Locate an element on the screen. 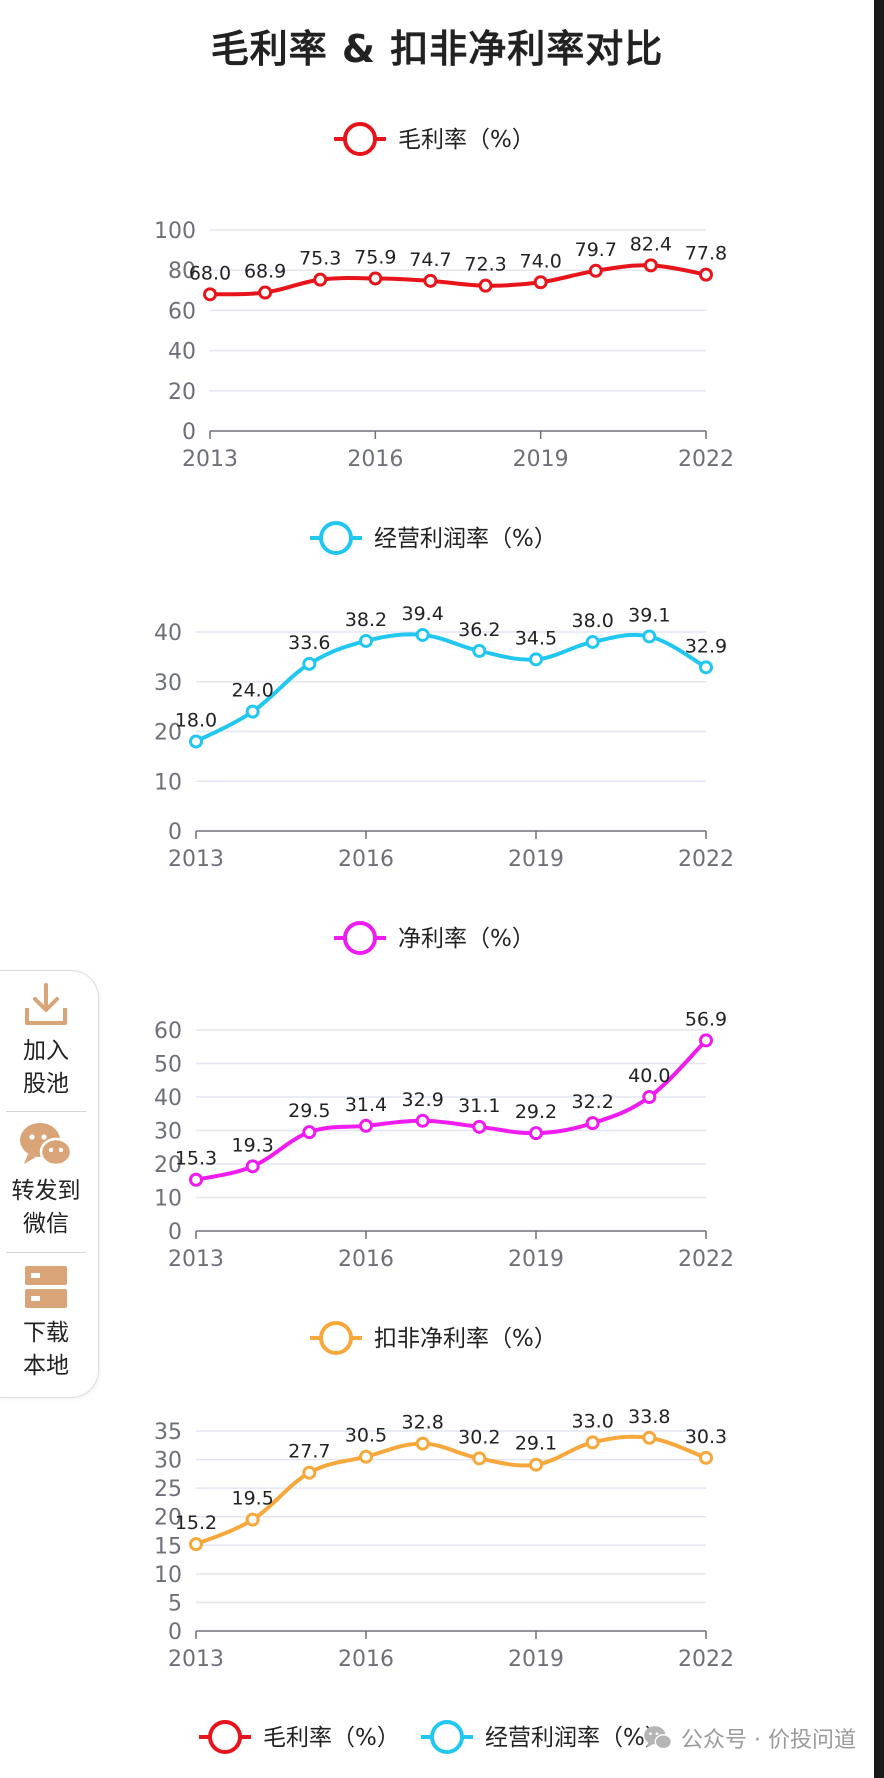 Image resolution: width=884 pixels, height=1778 pixels. net-data-label: 56.9 is located at coordinates (706, 1019).